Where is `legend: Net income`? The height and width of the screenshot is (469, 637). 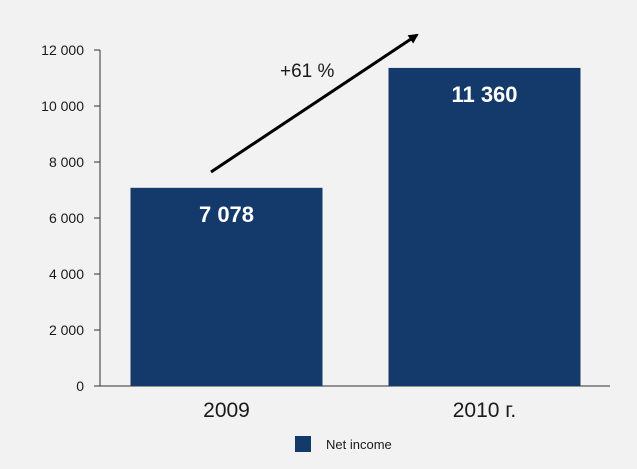 legend: Net income is located at coordinates (343, 444).